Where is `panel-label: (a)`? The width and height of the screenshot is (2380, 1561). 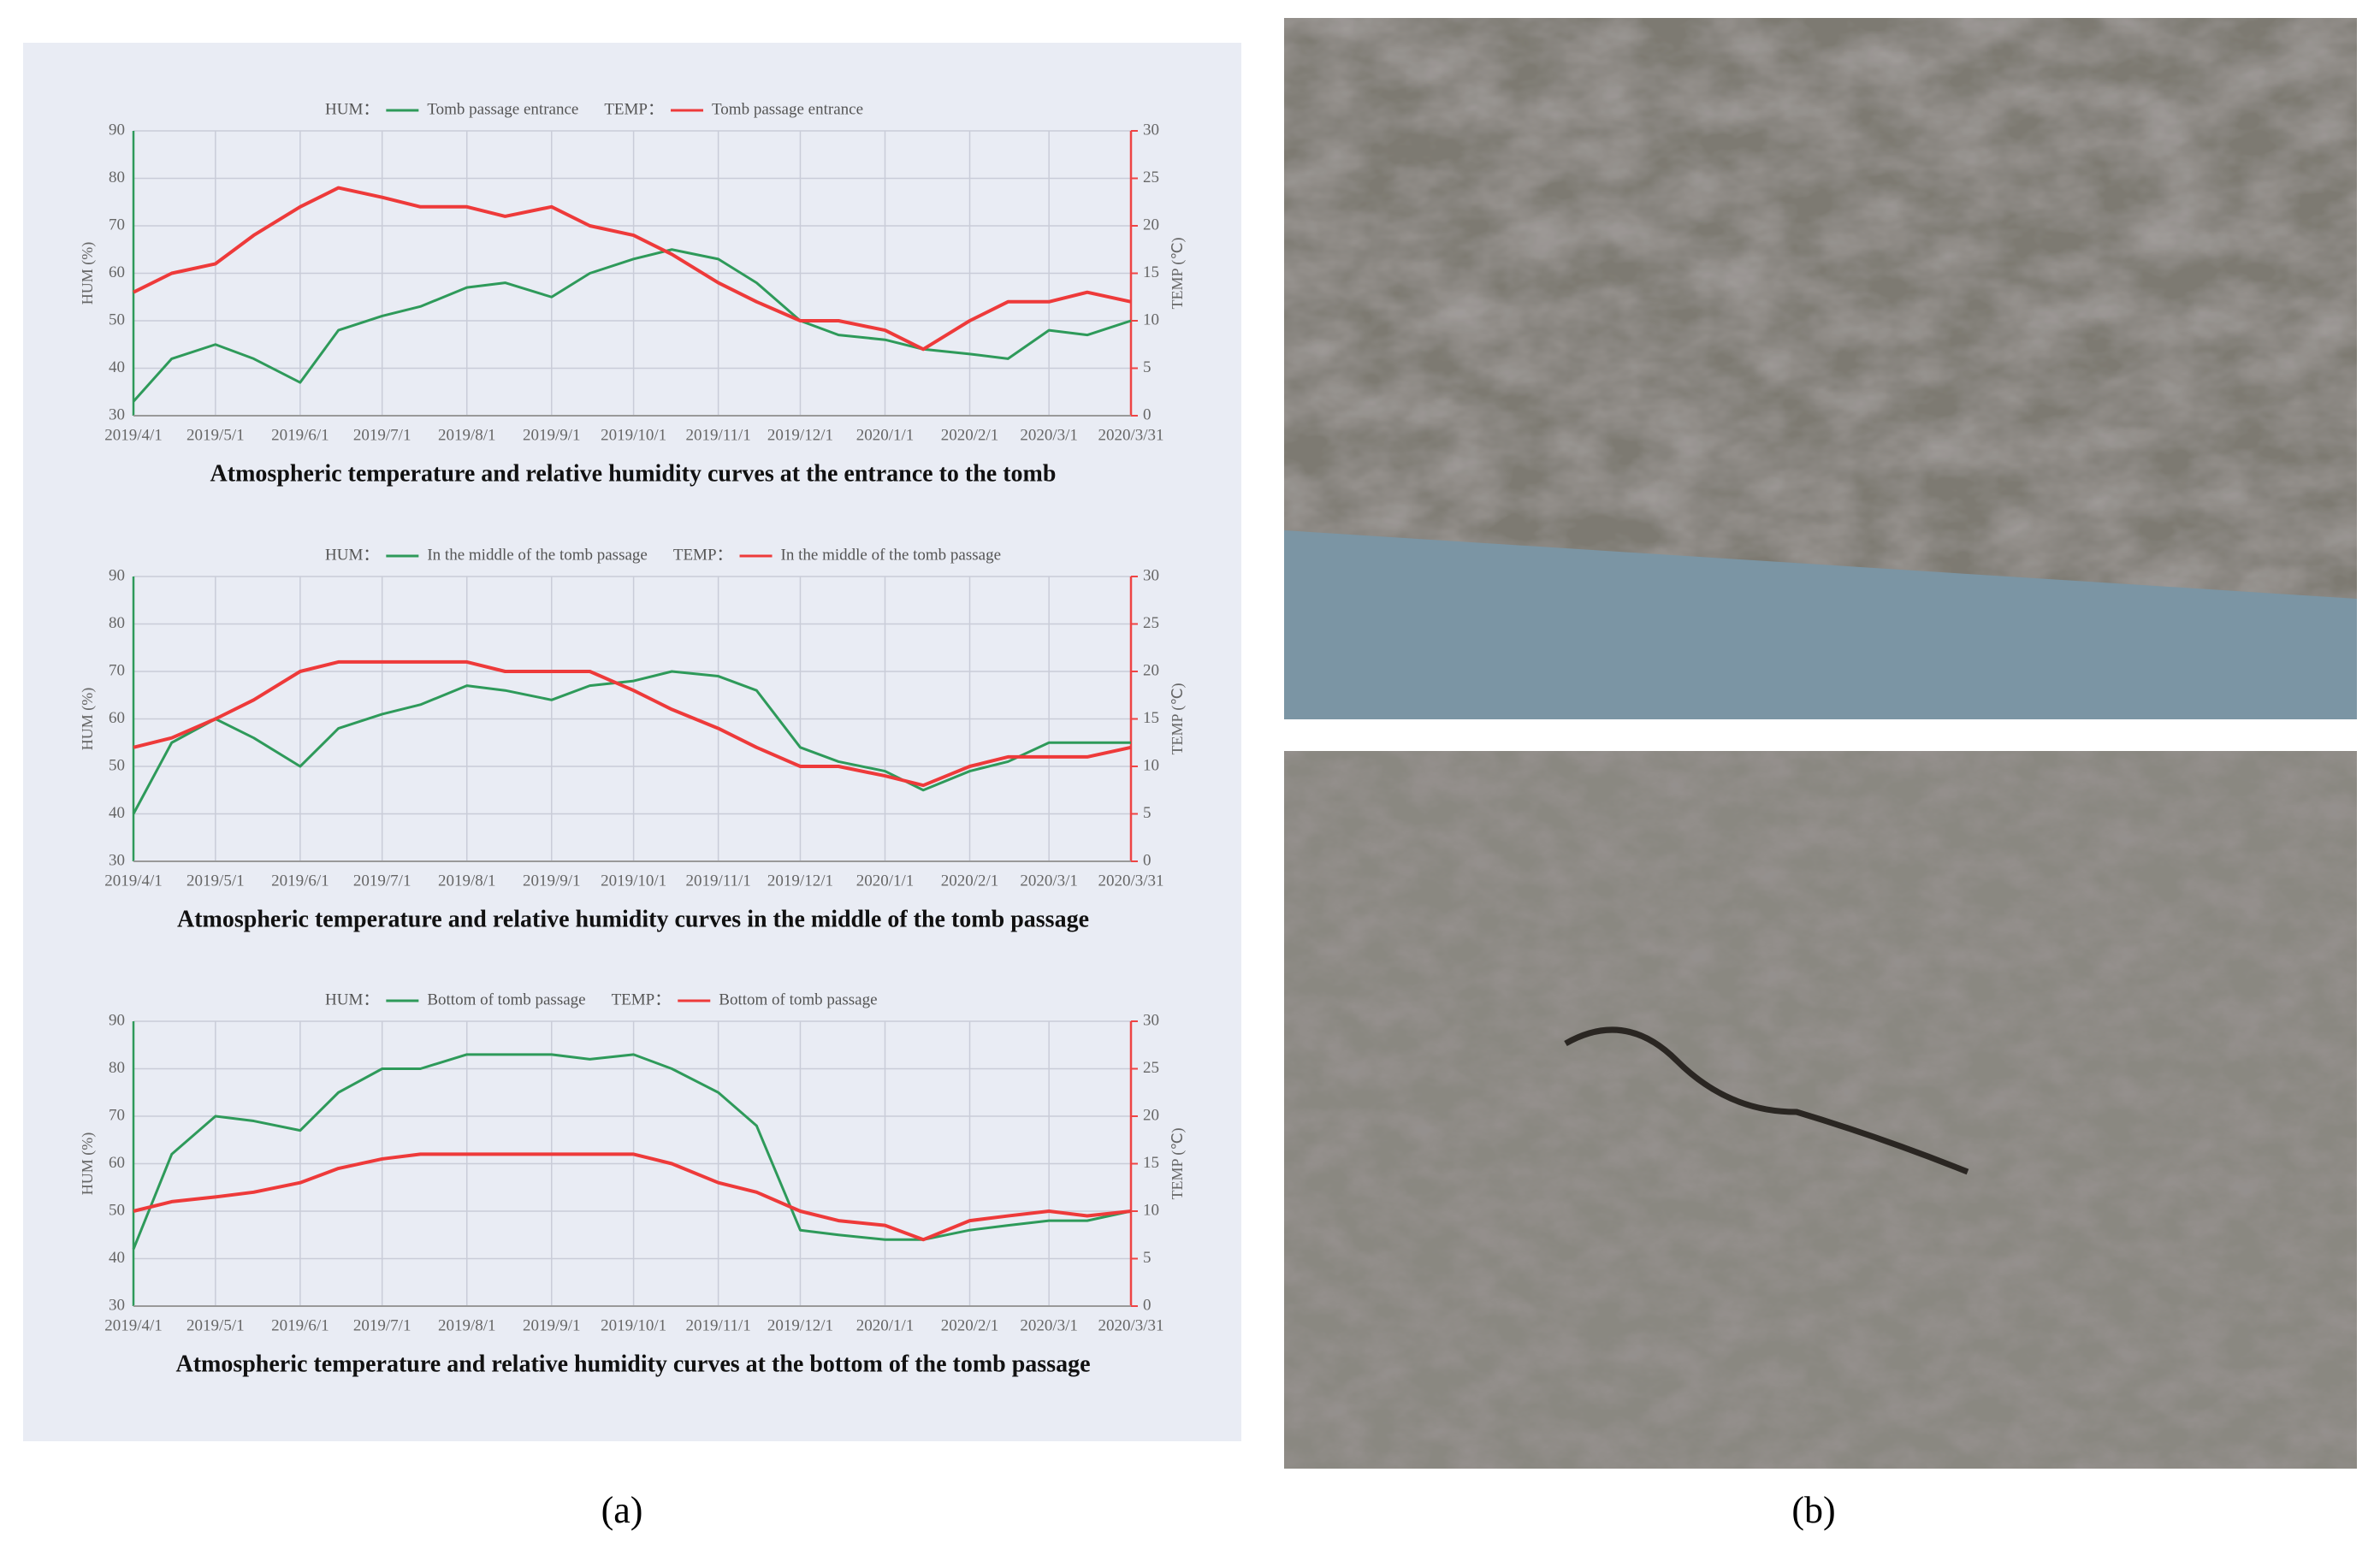
panel-label: (a) is located at coordinates (622, 1510).